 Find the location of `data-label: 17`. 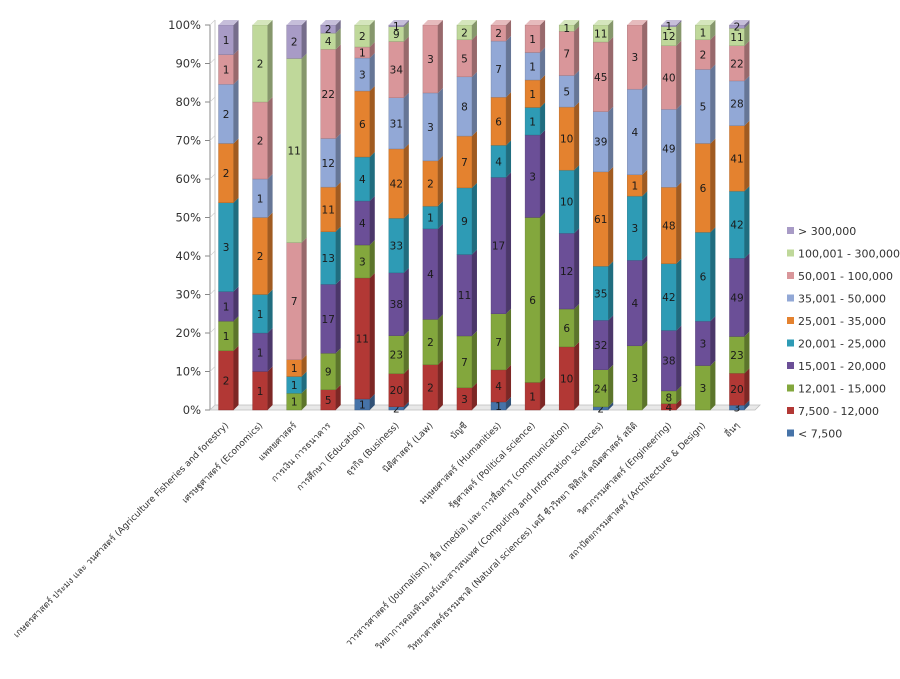

data-label: 17 is located at coordinates (328, 320).